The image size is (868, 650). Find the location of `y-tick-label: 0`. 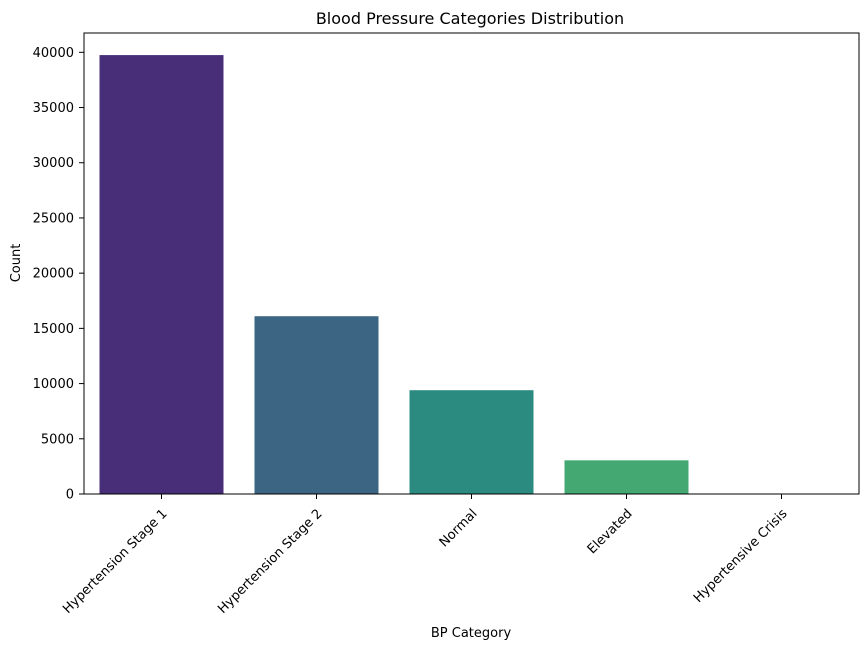

y-tick-label: 0 is located at coordinates (70, 495).